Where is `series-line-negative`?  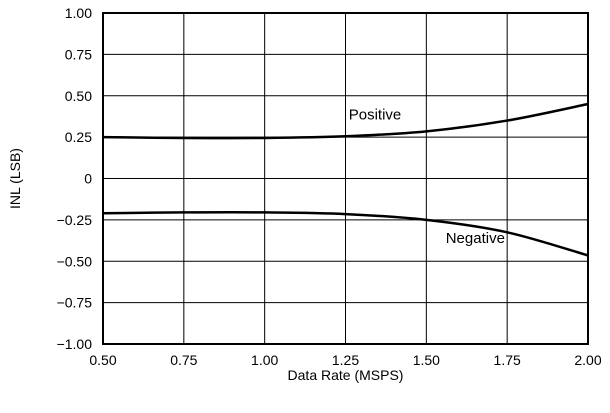
series-line-negative is located at coordinates (345, 234).